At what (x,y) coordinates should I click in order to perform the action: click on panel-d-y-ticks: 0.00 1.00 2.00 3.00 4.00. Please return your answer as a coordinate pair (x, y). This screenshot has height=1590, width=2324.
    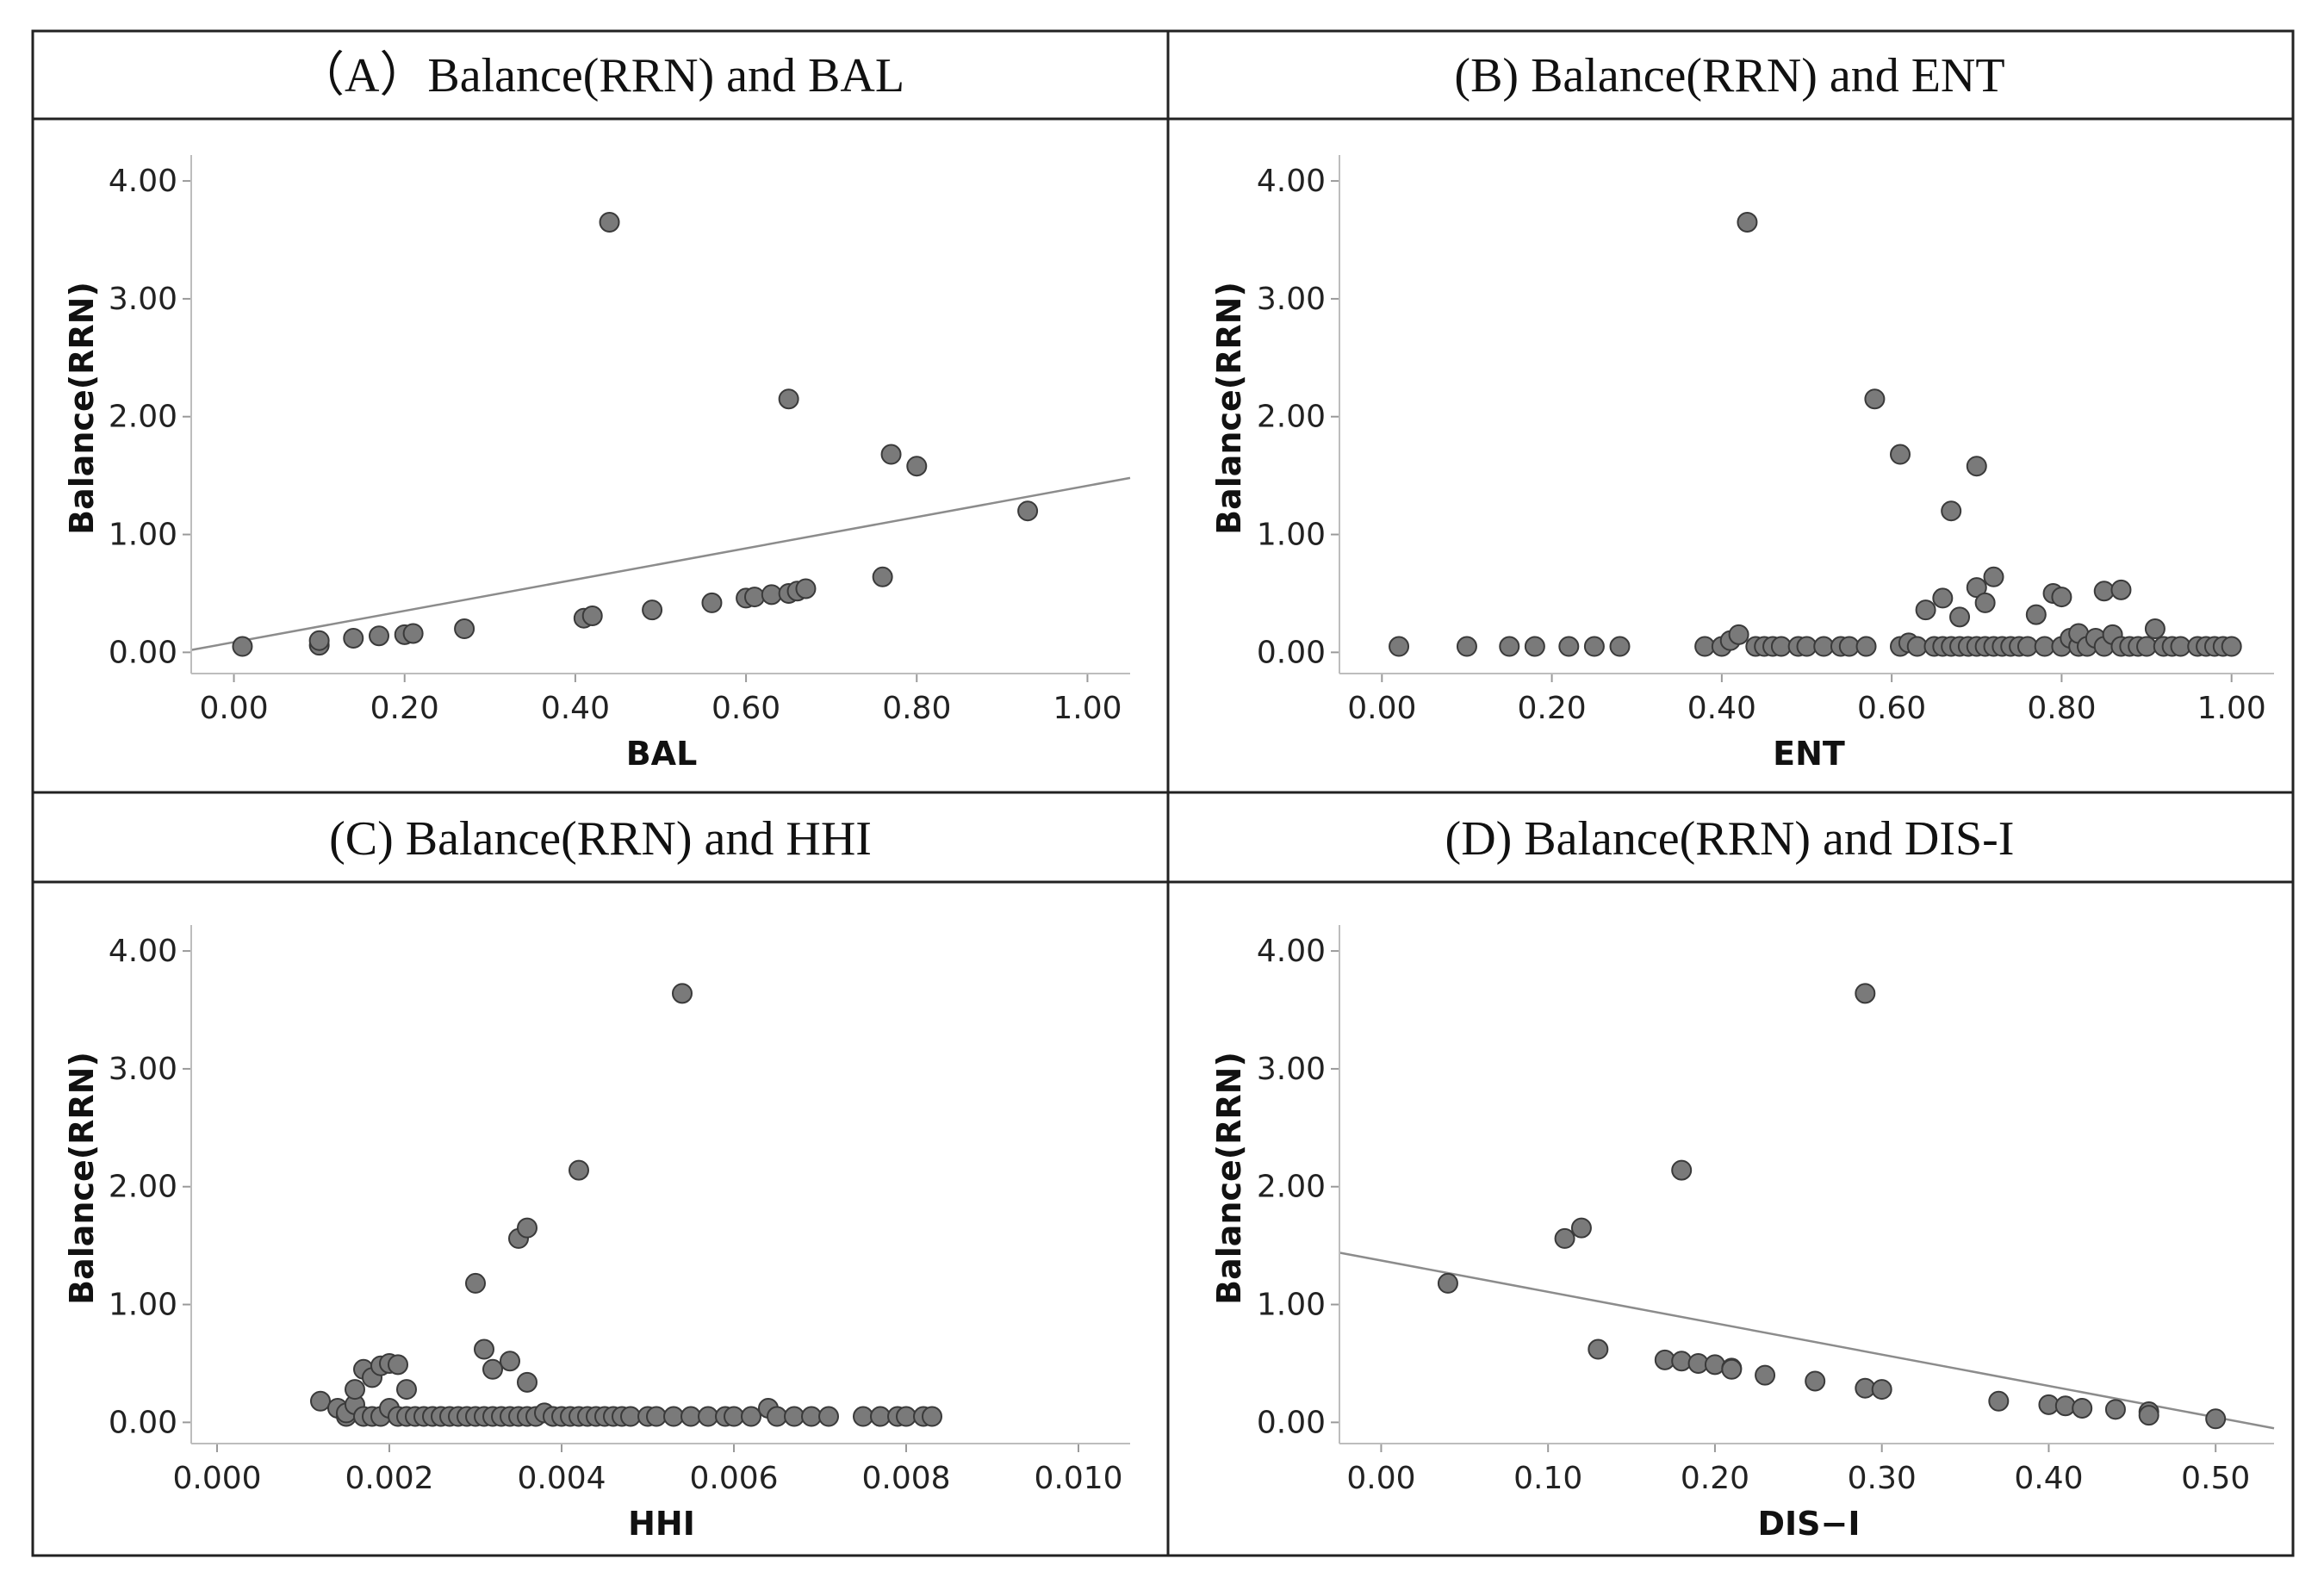
    Looking at the image, I should click on (1298, 1187).